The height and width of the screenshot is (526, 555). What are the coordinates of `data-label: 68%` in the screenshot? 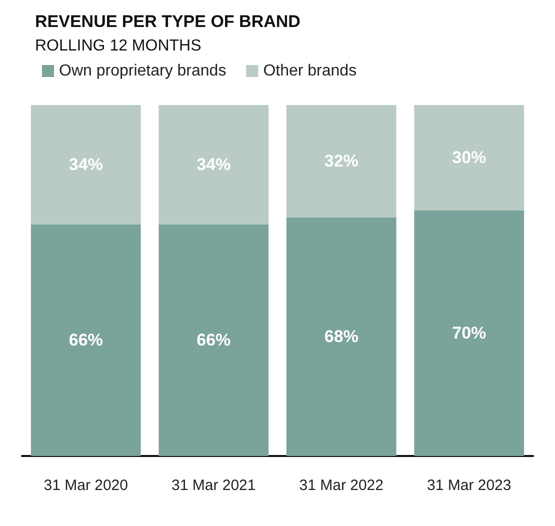 It's located at (341, 336).